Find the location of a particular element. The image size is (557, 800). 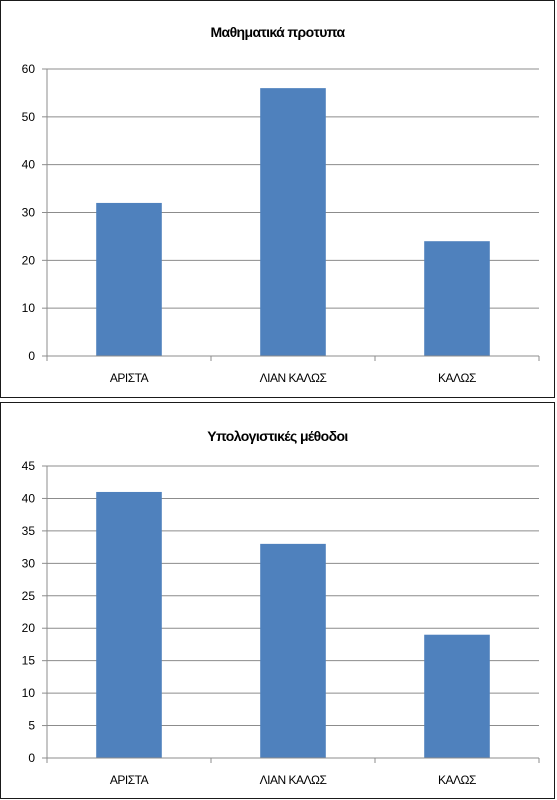

y-tick-label: 50 is located at coordinates (29, 117).